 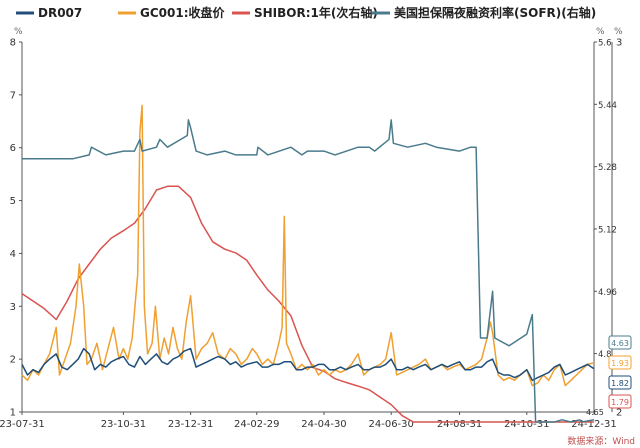 What do you see at coordinates (60, 13) in the screenshot?
I see `legend-label-dr007: DR007` at bounding box center [60, 13].